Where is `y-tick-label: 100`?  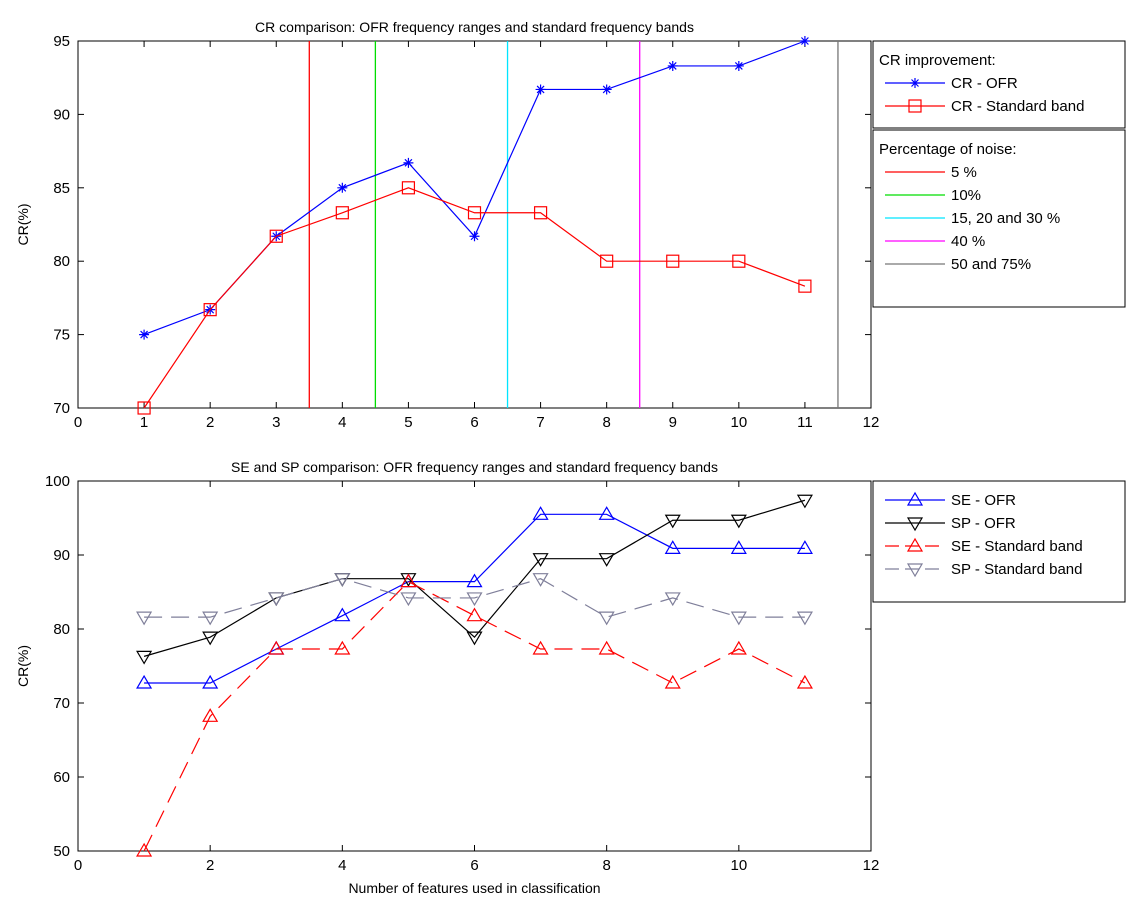
y-tick-label: 100 is located at coordinates (57, 481).